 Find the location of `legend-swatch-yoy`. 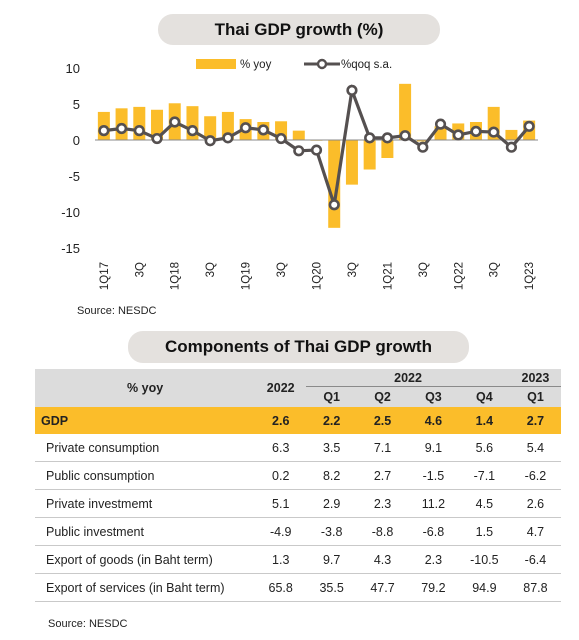

legend-swatch-yoy is located at coordinates (216, 64).